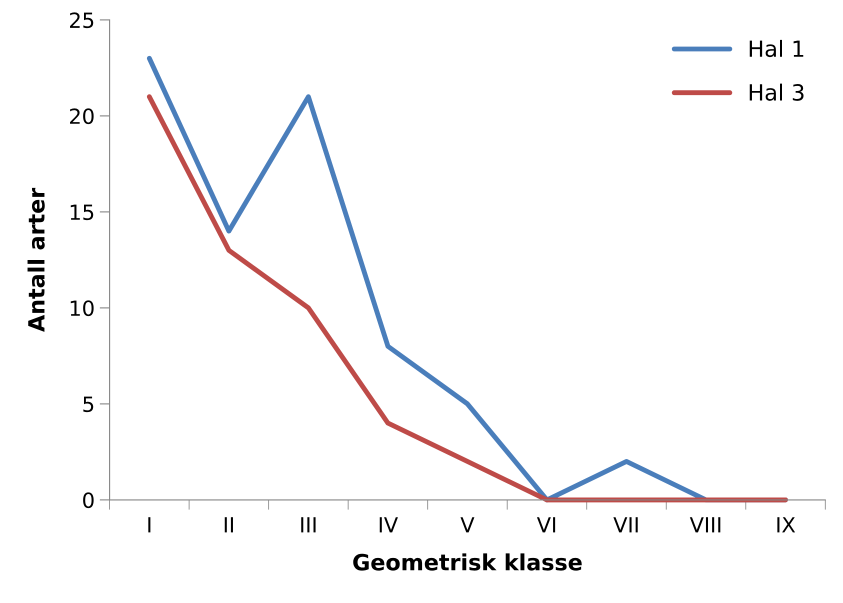  I want to click on legend-label: Hal 3, so click(777, 92).